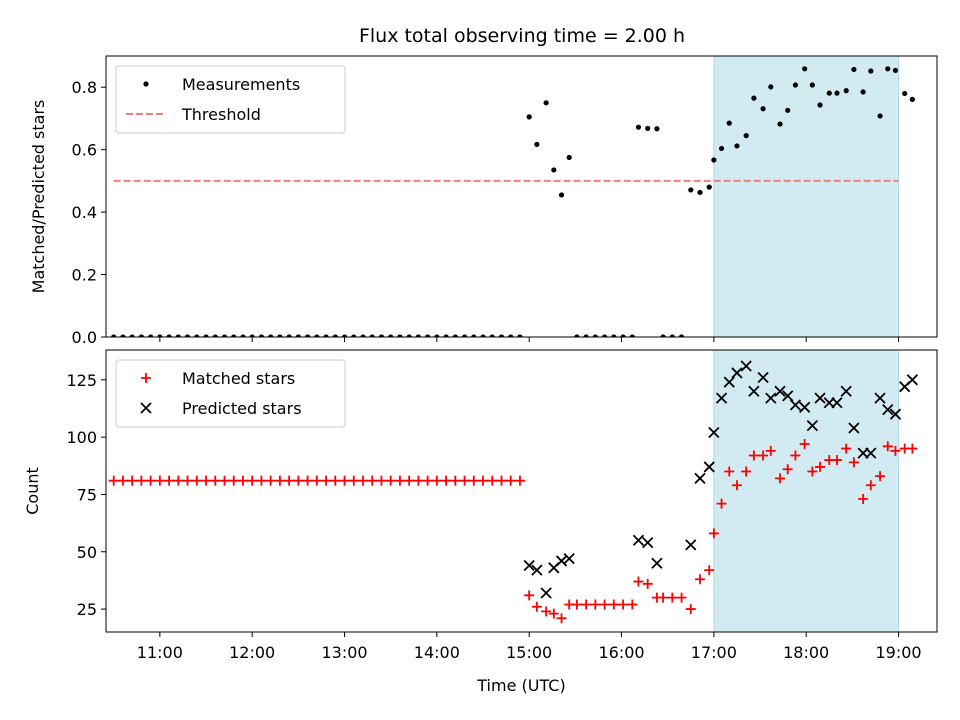 The image size is (960, 720). Describe the element at coordinates (898, 652) in the screenshot. I see `x-tick-label: 19:00` at that location.